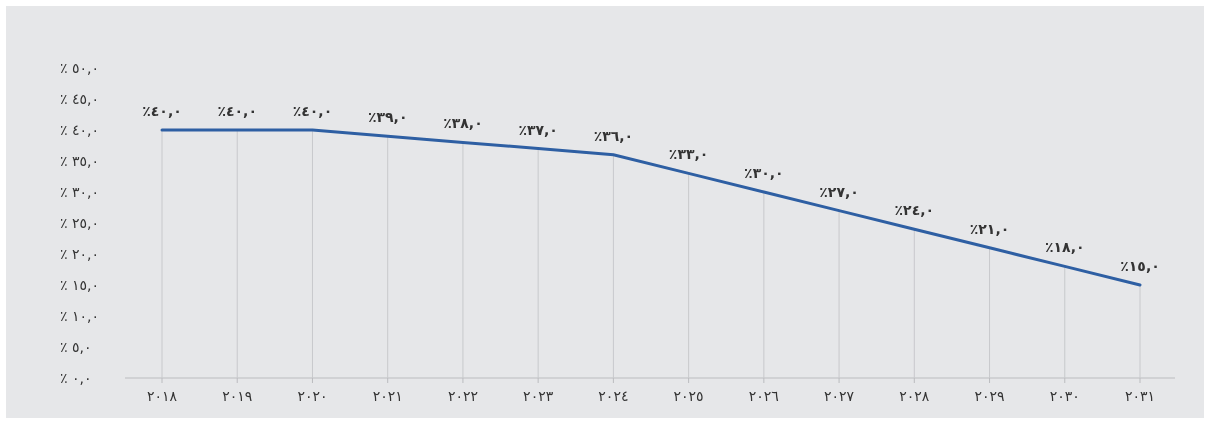 The image size is (1210, 424). What do you see at coordinates (1140, 266) in the screenshot?
I see `data-label: ٪١٥,٠` at bounding box center [1140, 266].